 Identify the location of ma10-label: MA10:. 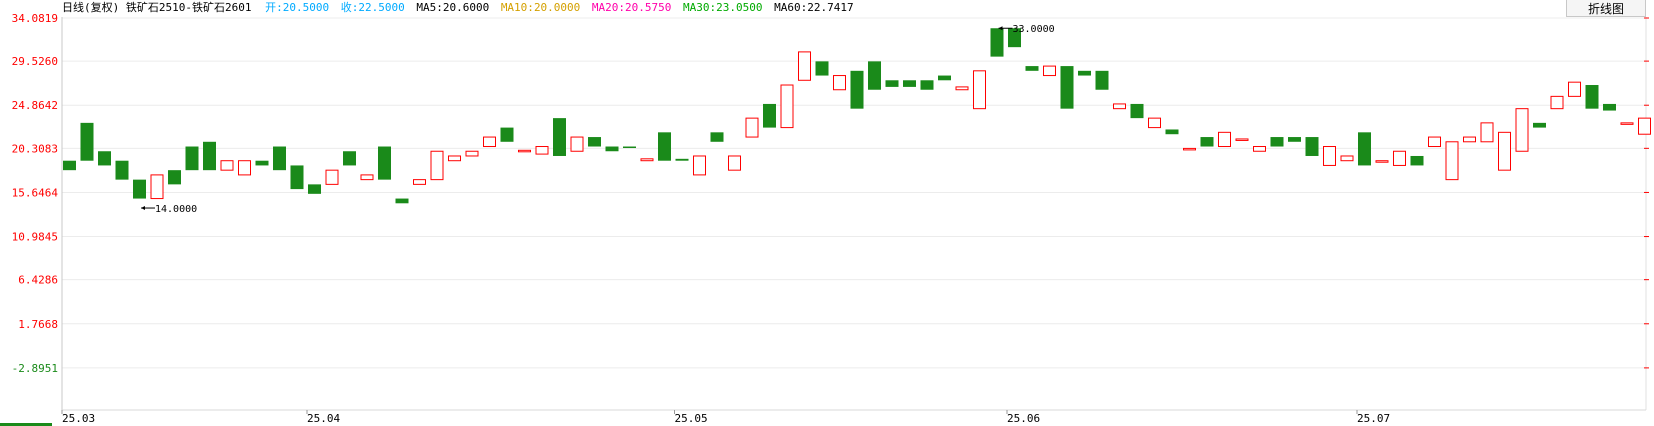
(517, 7).